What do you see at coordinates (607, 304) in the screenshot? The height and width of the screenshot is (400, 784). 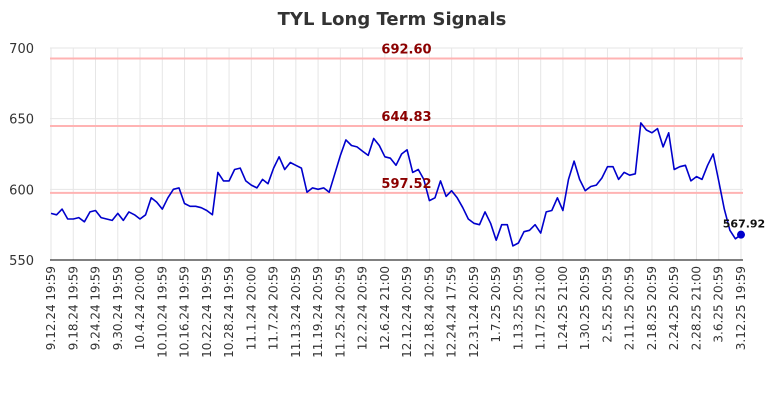 I see `x-tick-label: 2.5.25 20:59` at bounding box center [607, 304].